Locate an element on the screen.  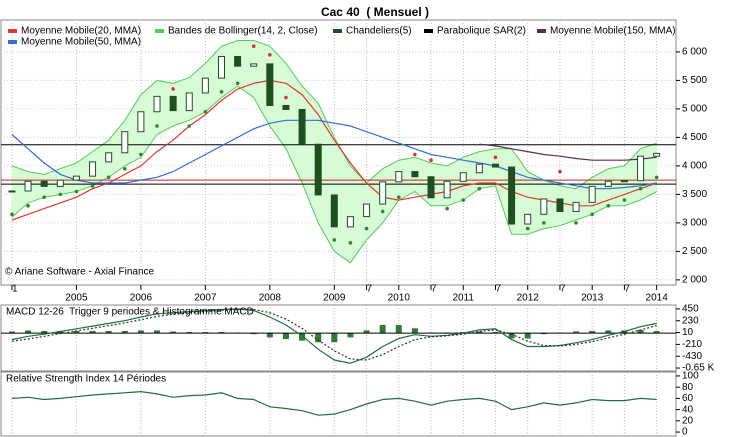
y-tick-label: 3 000 is located at coordinates (694, 223).